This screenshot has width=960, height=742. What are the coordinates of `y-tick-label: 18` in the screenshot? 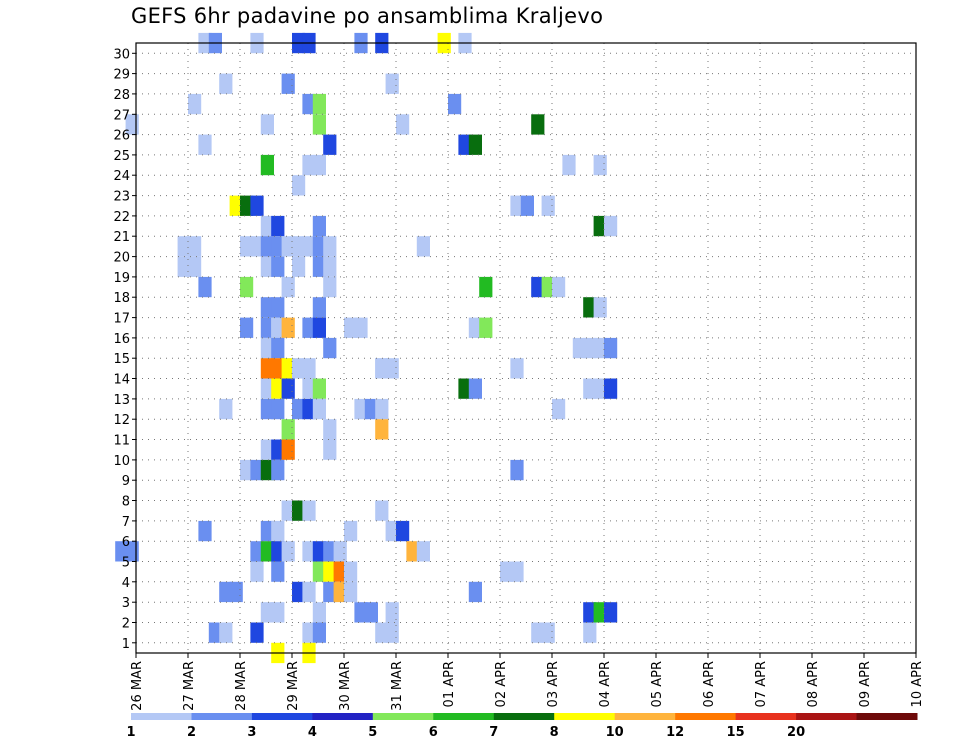 It's located at (121, 298).